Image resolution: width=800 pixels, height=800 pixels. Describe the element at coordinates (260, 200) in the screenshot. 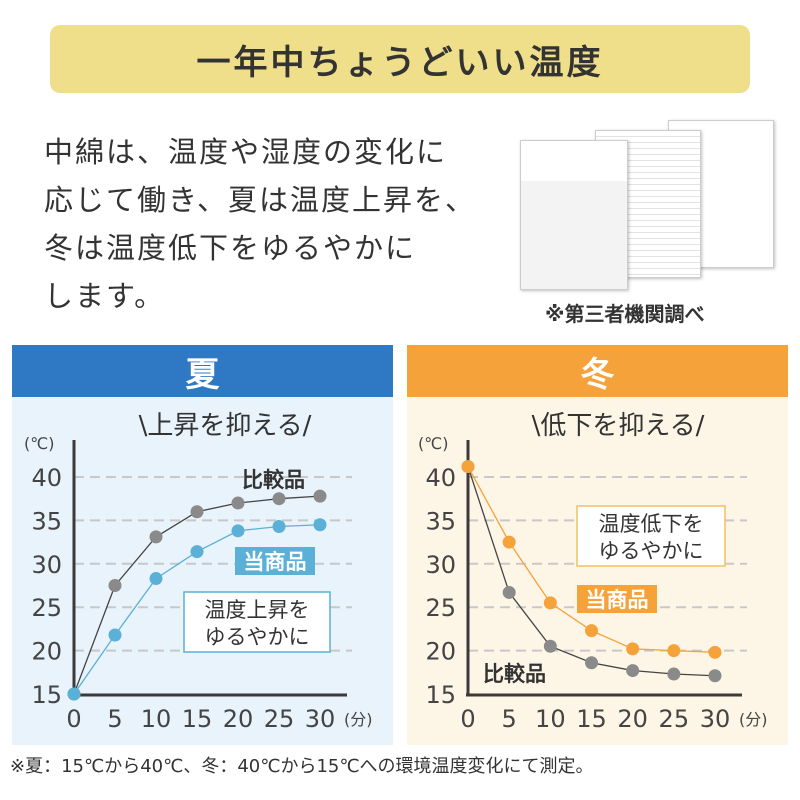

I see `intro-line: 応じて働き、夏は温度上昇を、` at that location.